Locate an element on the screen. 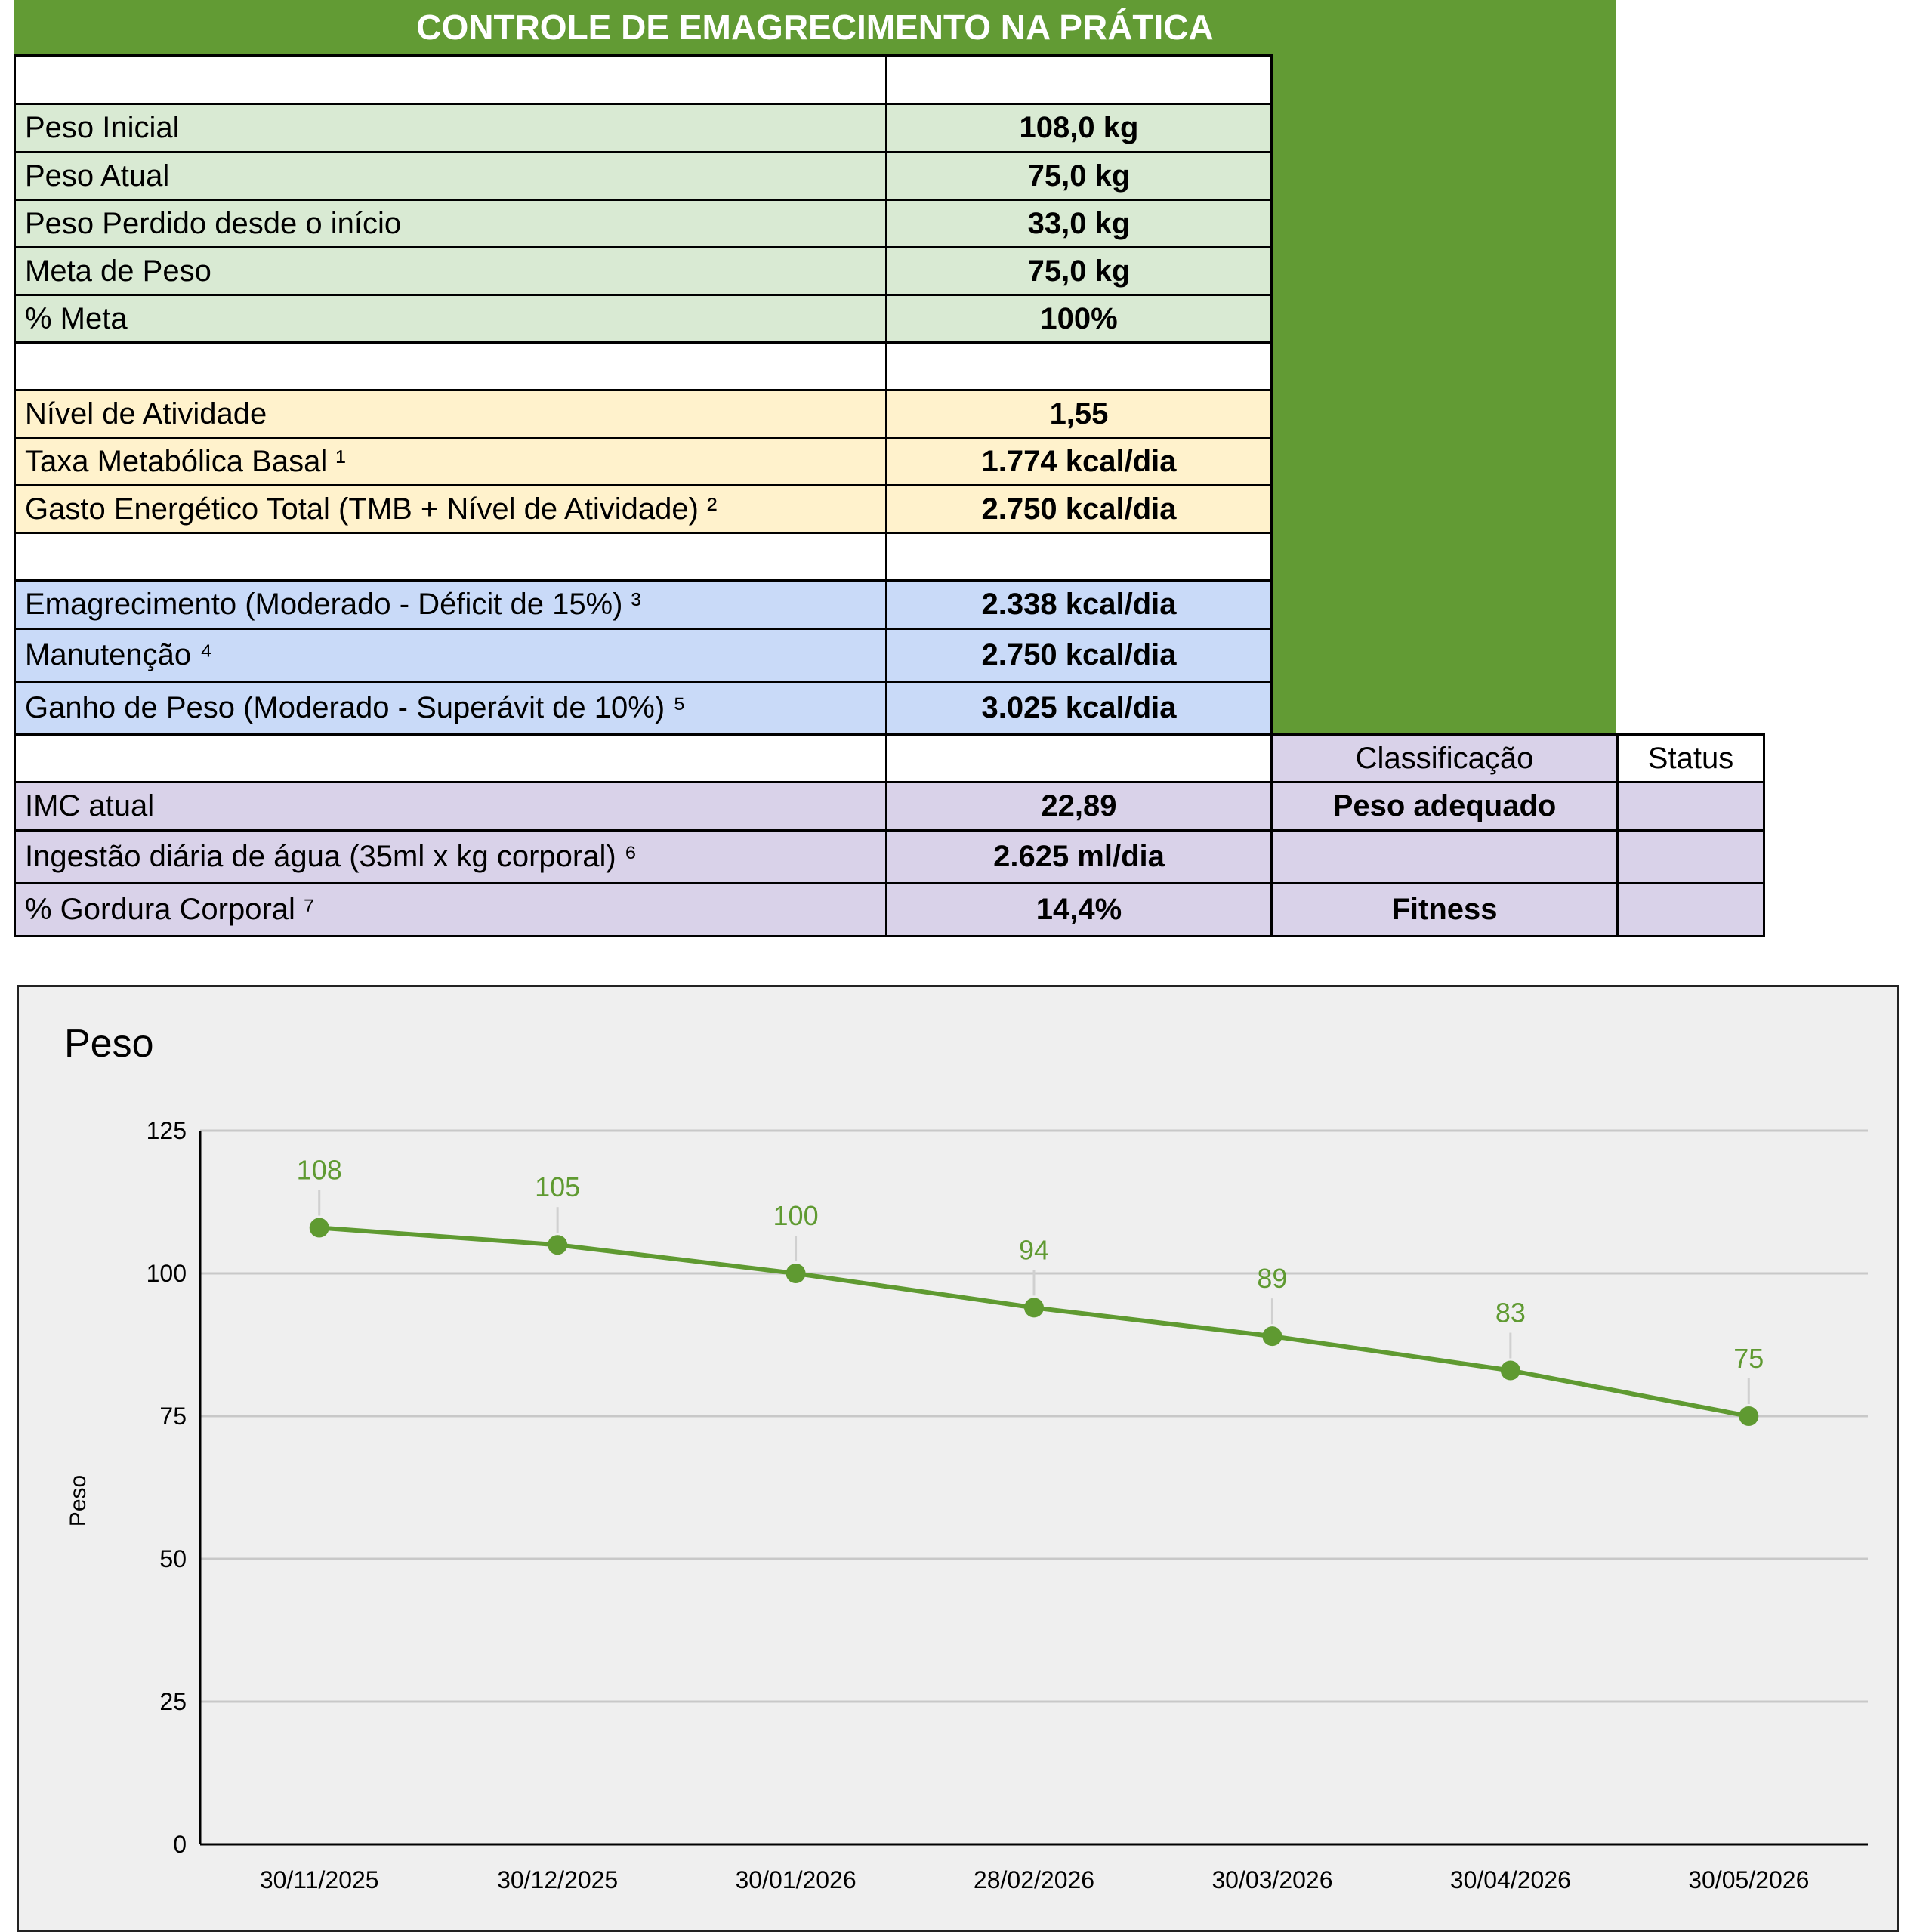  row-label: IMC atual is located at coordinates (451, 806).